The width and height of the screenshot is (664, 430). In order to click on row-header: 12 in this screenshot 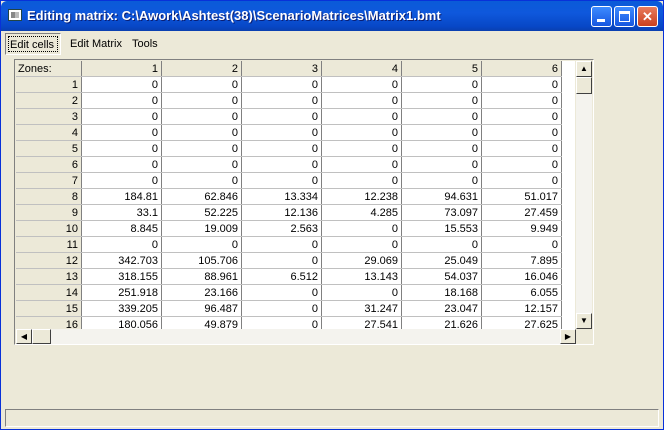, I will do `click(49, 260)`.